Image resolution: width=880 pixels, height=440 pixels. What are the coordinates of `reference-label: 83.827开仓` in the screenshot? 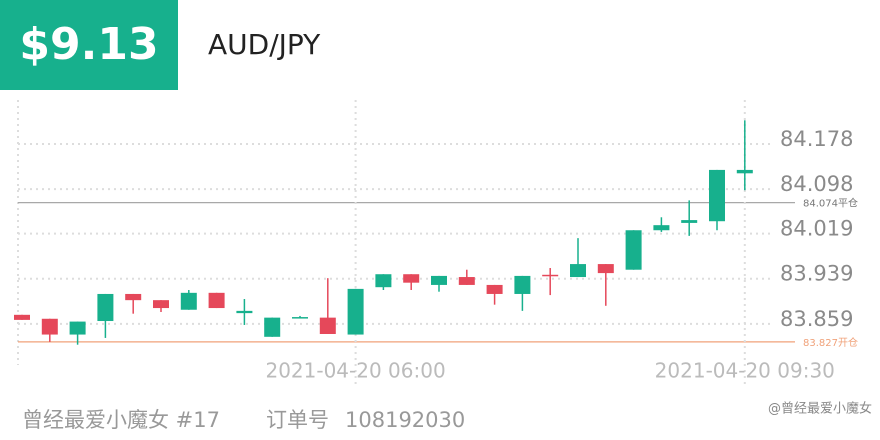 It's located at (830, 342).